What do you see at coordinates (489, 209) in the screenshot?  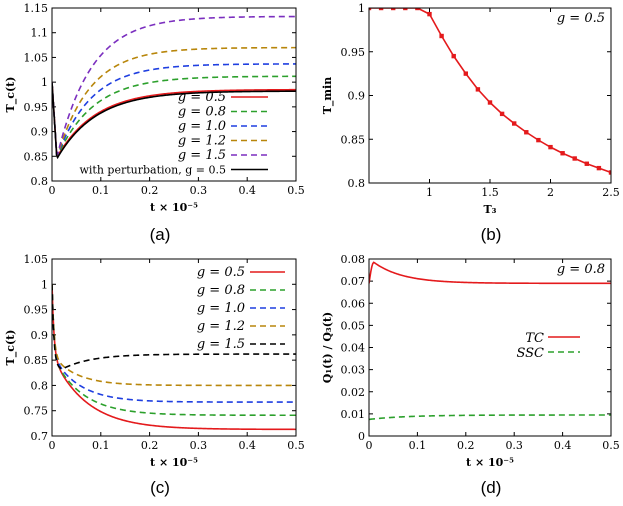 I see `x-axis-label: T₃` at bounding box center [489, 209].